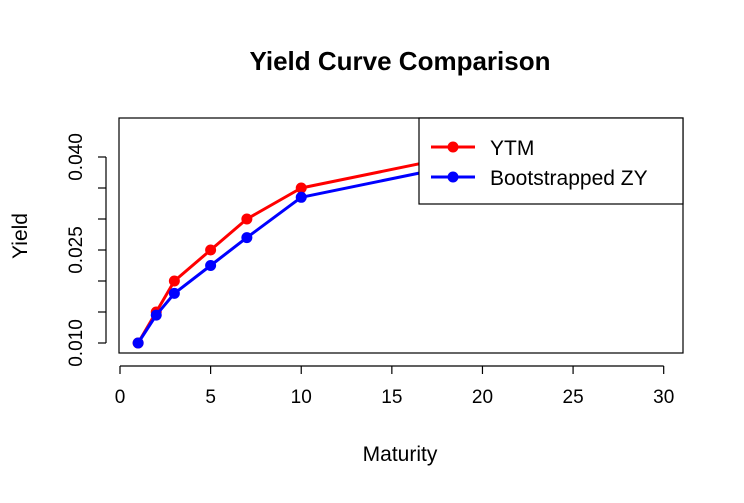 This screenshot has height=503, width=744. Describe the element at coordinates (569, 178) in the screenshot. I see `legend-zy-label: Bootstrapped ZY` at that location.